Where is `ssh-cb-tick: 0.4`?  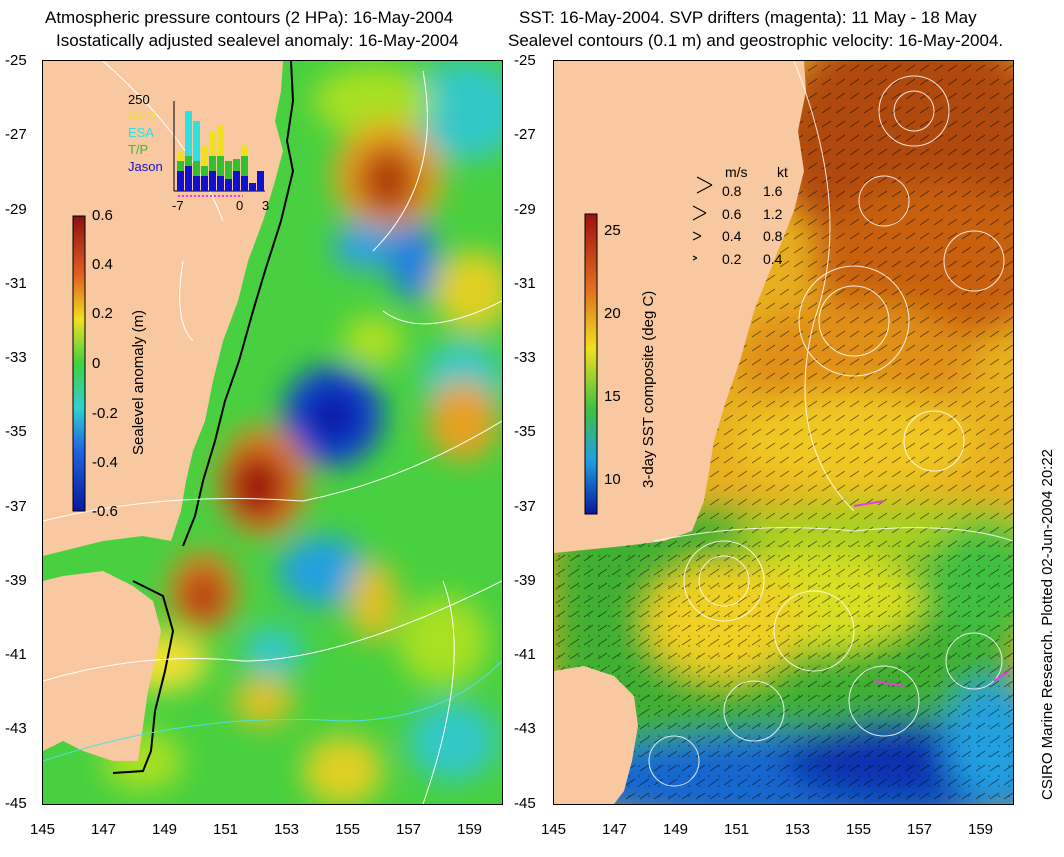 ssh-cb-tick: 0.4 is located at coordinates (102, 264).